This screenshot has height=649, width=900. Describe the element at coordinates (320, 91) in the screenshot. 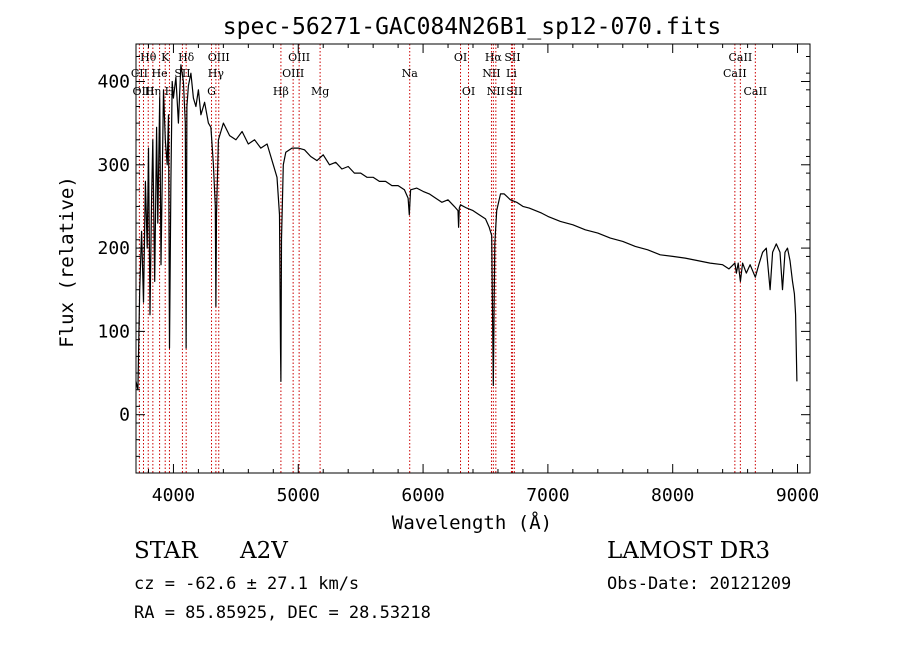

I see `line-label: Mg` at that location.